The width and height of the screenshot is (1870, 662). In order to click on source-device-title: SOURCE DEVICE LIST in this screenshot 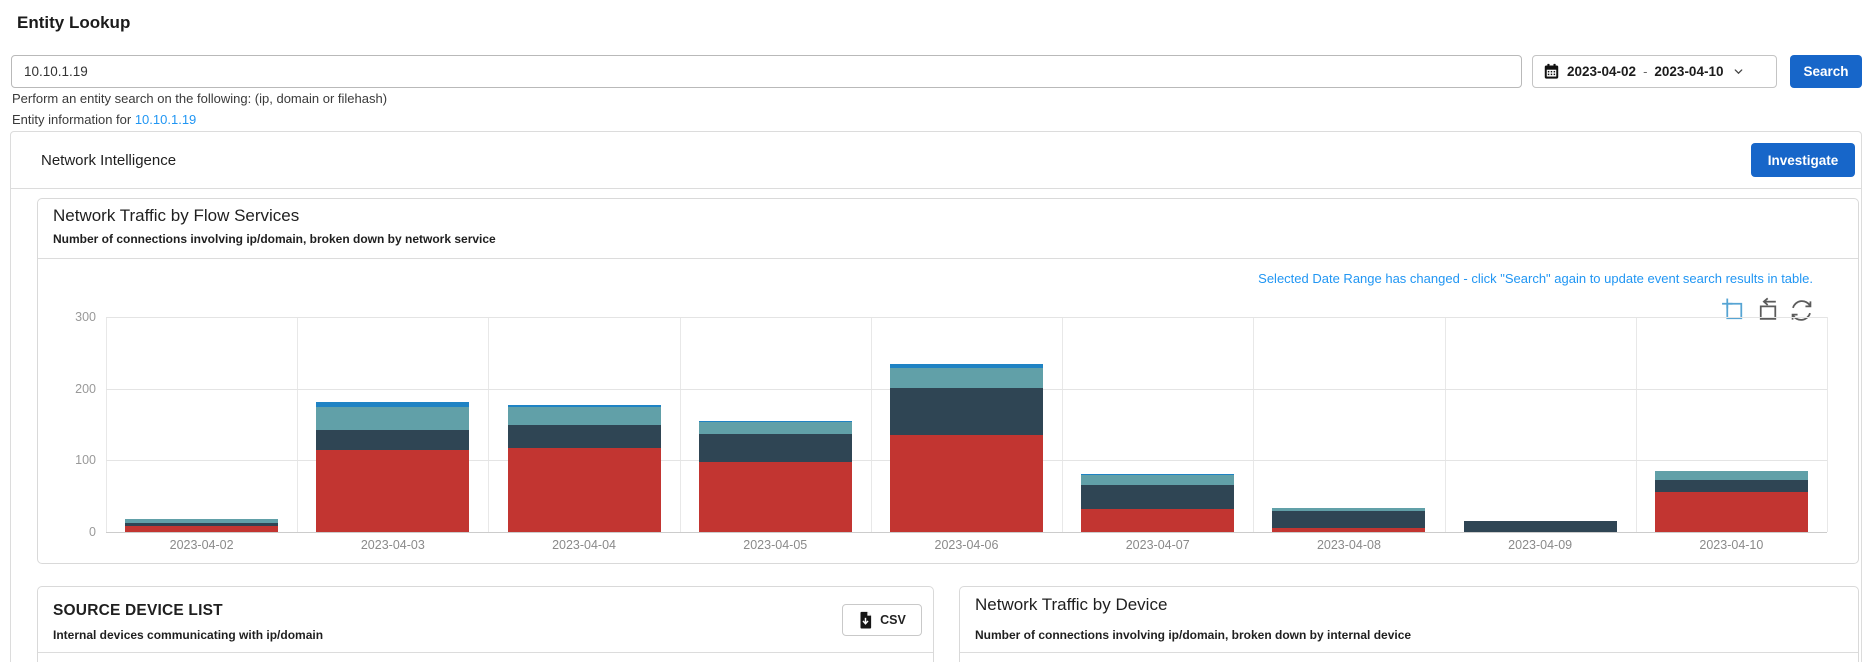, I will do `click(138, 610)`.